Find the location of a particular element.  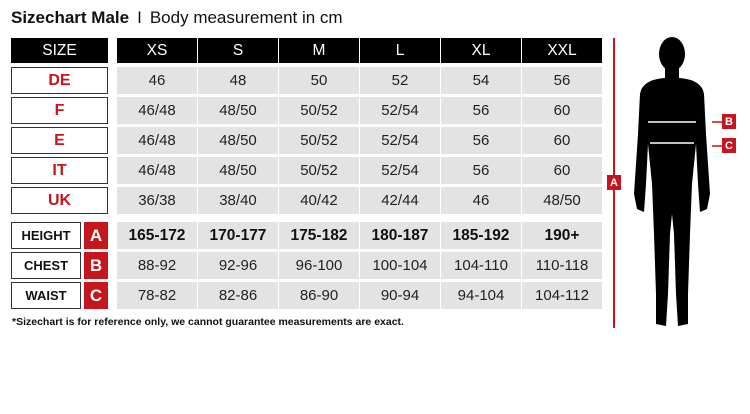

size-header-4: XL is located at coordinates (481, 50).